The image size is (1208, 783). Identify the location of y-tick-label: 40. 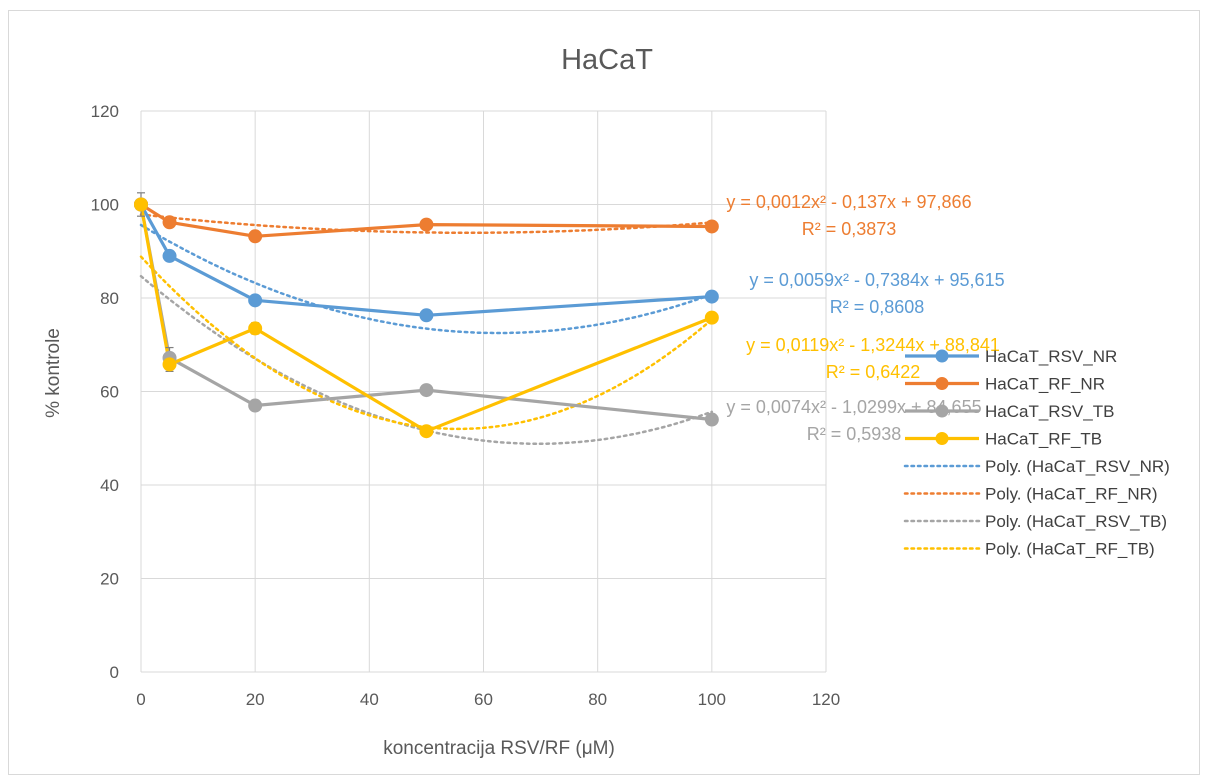
(109, 485).